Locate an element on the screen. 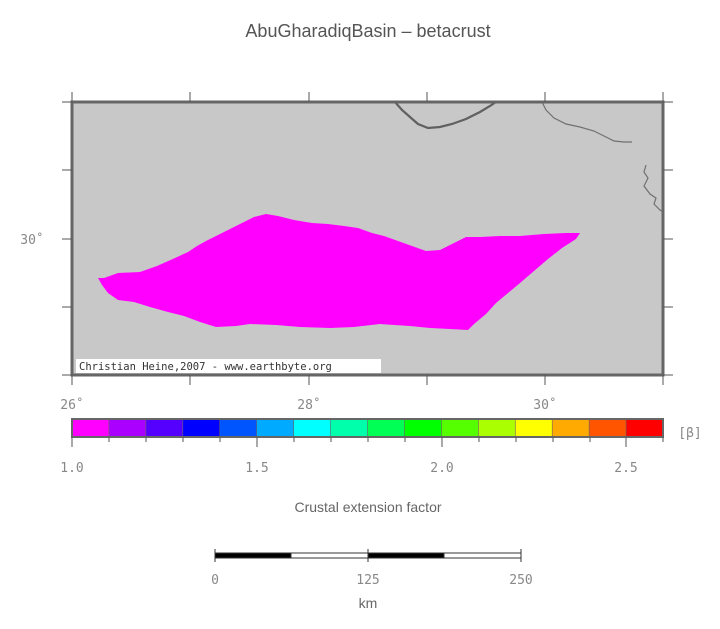 The width and height of the screenshot is (720, 629). colorbar-ticks is located at coordinates (367, 442).